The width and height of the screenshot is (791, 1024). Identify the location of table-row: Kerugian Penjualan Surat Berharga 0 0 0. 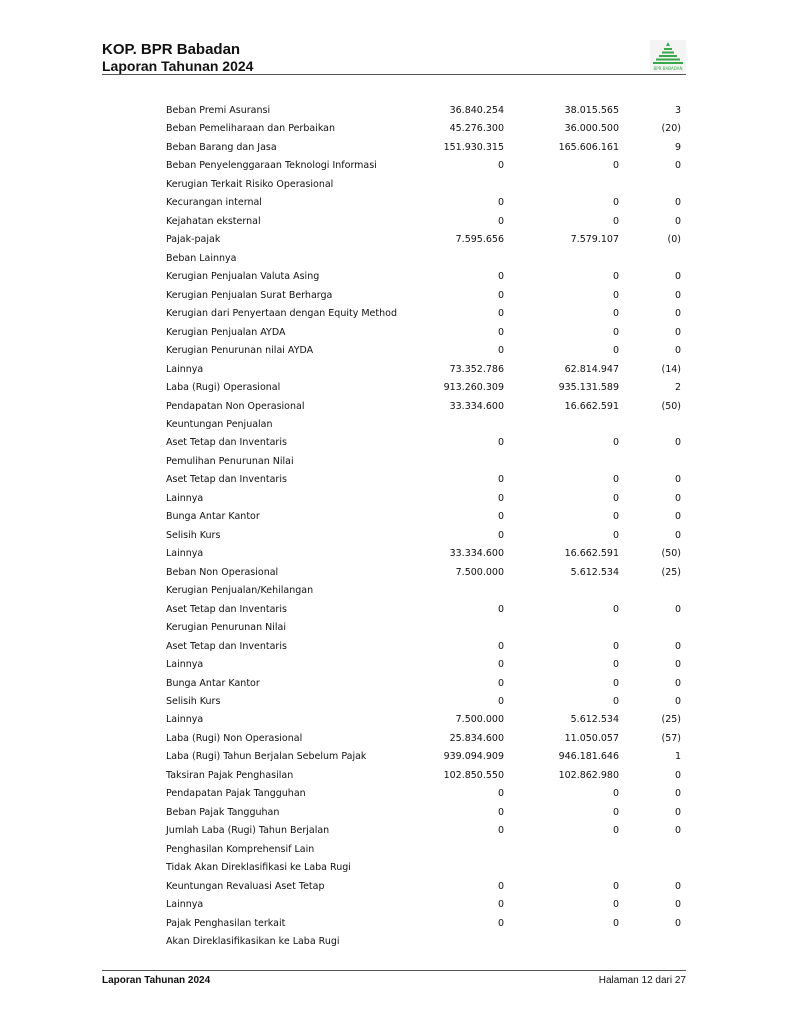
(424, 296).